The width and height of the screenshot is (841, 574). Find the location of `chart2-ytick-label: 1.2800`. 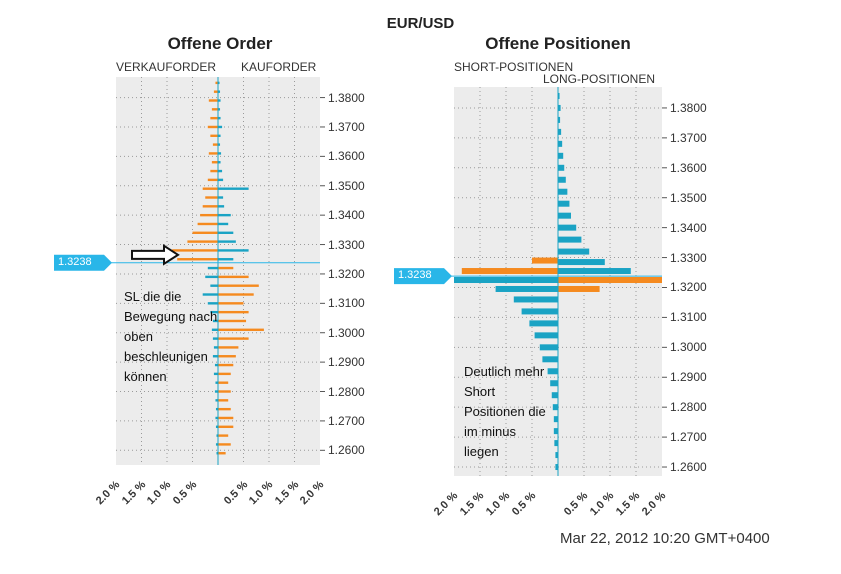

chart2-ytick-label: 1.2800 is located at coordinates (688, 407).